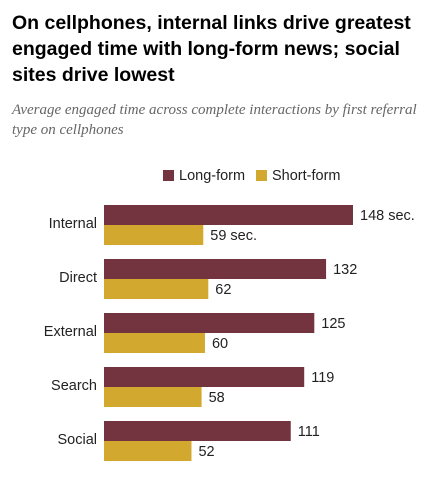 The width and height of the screenshot is (432, 486). What do you see at coordinates (261, 175) in the screenshot?
I see `legend-swatch-short-form` at bounding box center [261, 175].